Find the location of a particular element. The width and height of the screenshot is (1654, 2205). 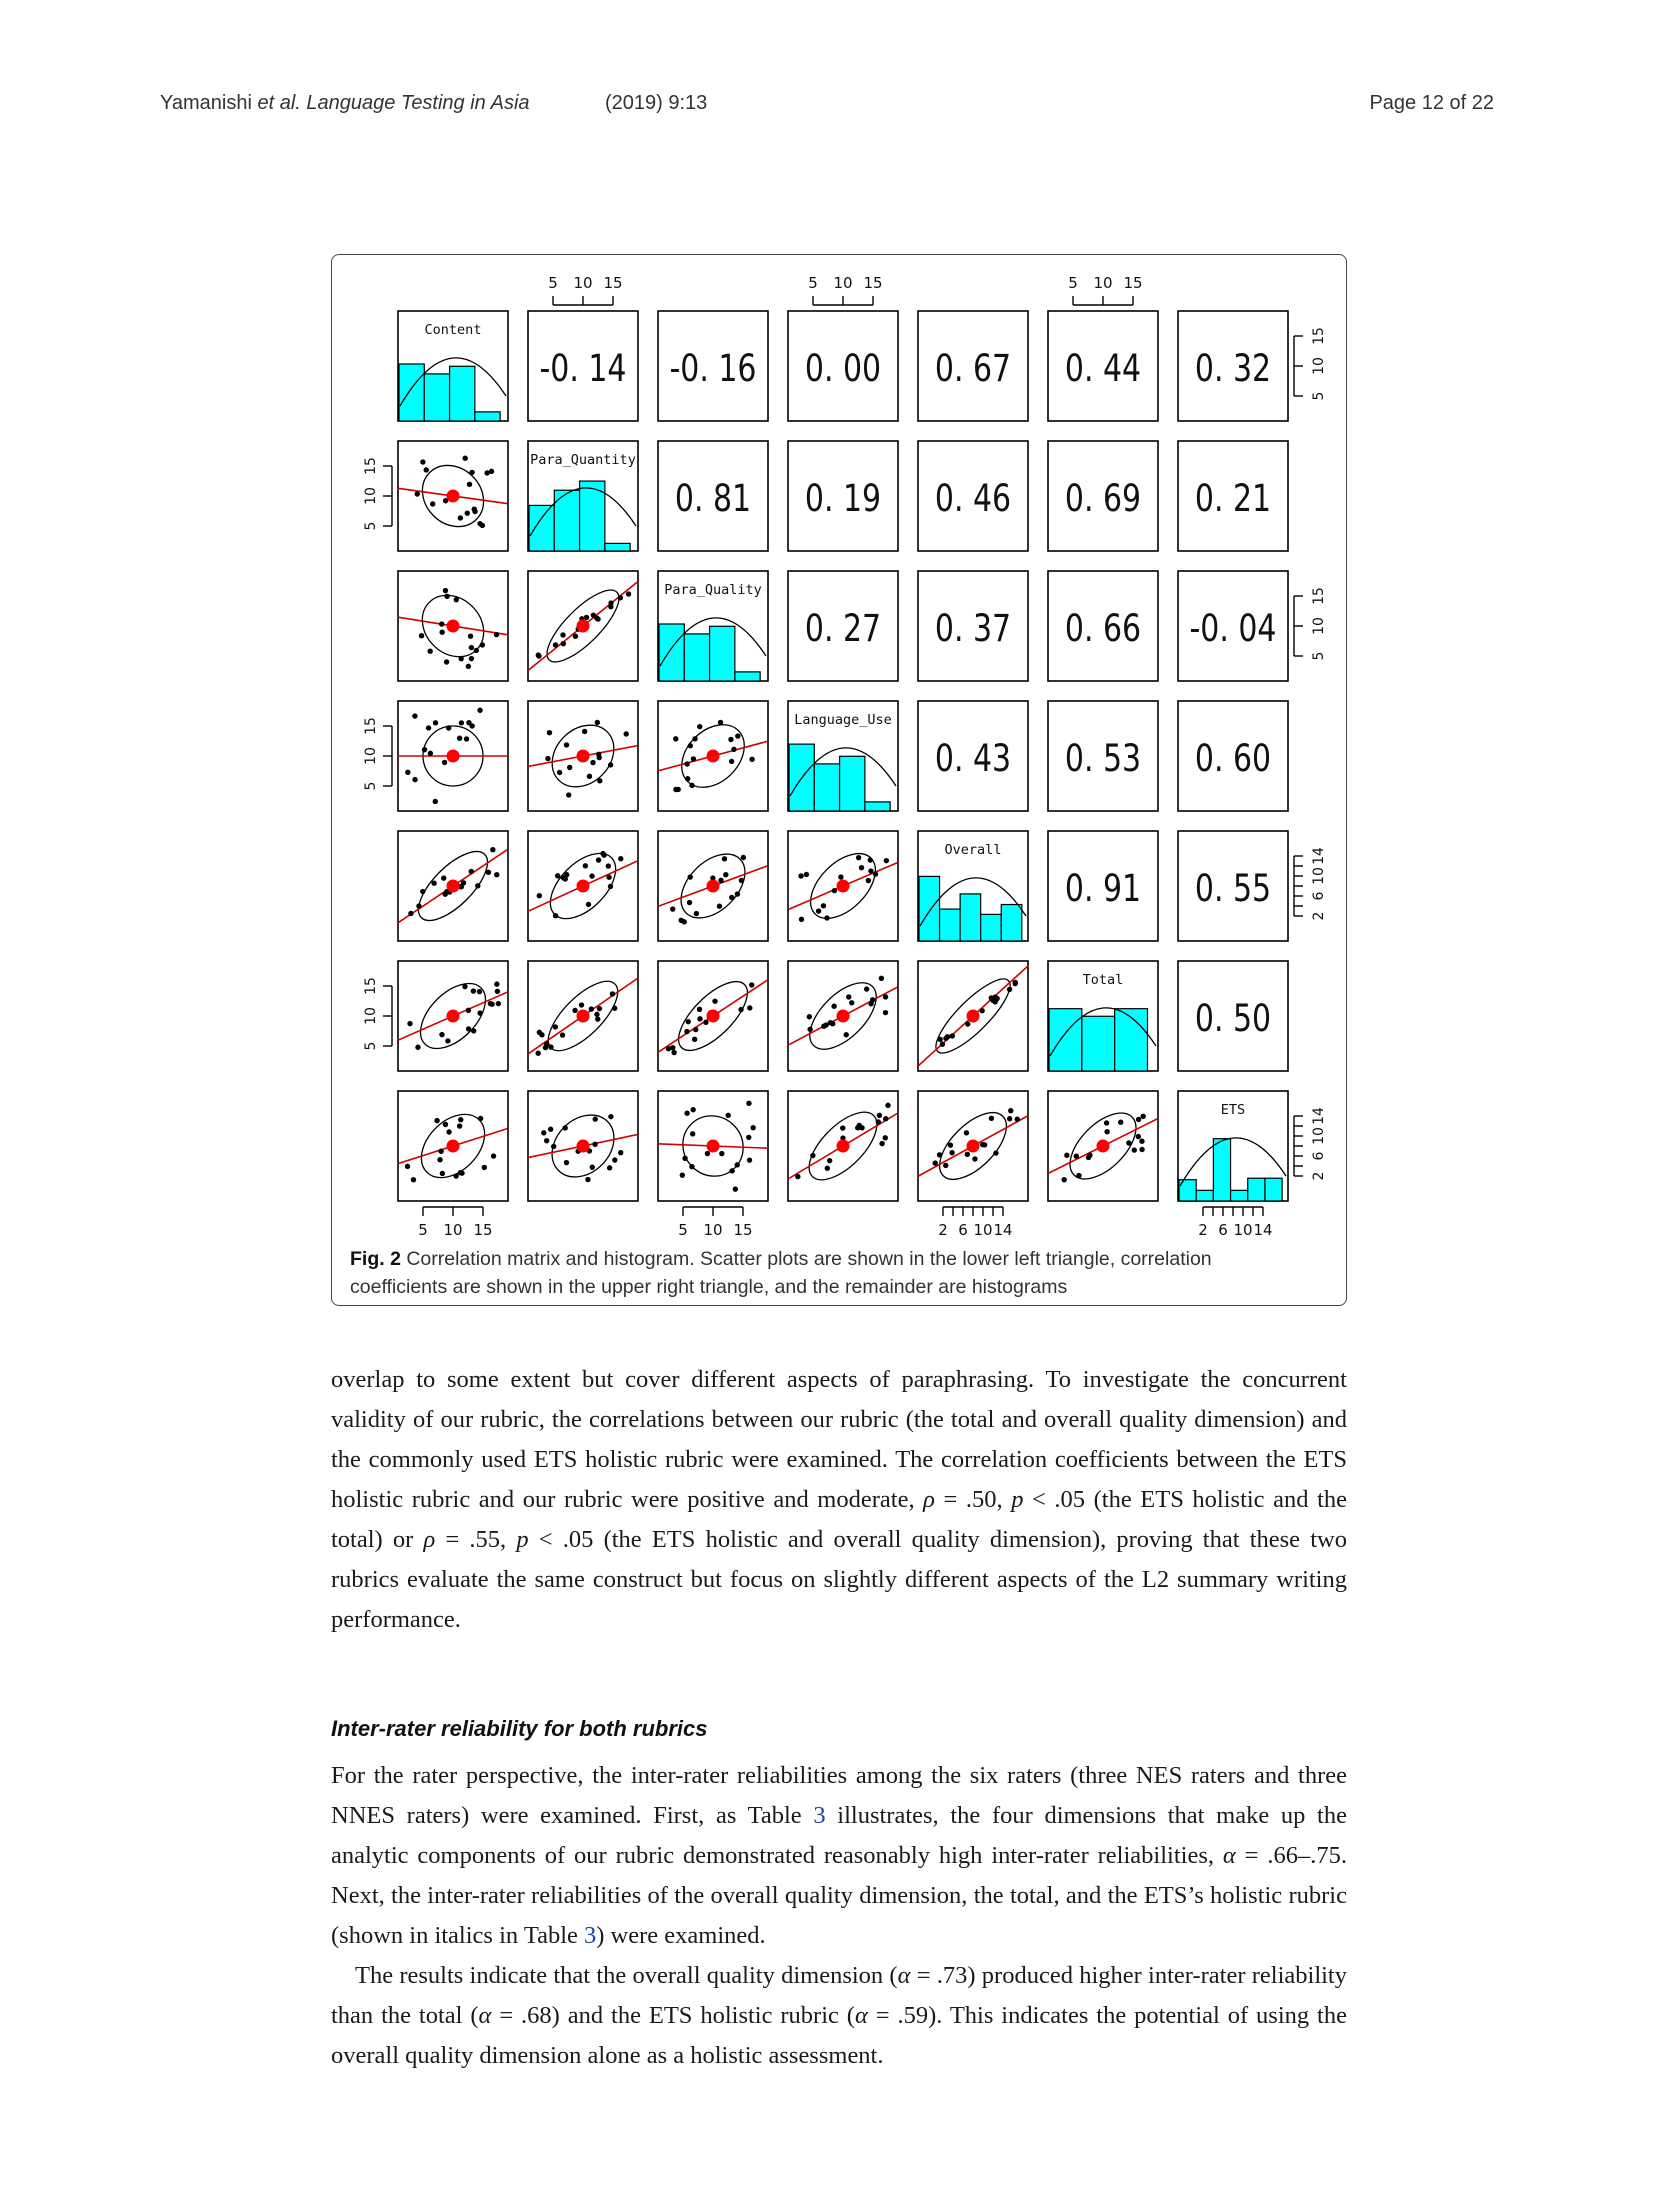

axis-tick-label: 15 is located at coordinates (612, 283).